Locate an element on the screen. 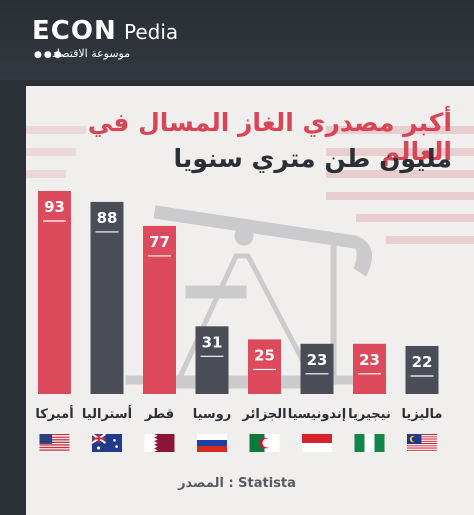 This screenshot has height=515, width=474. russia-flag-icon is located at coordinates (212, 443).